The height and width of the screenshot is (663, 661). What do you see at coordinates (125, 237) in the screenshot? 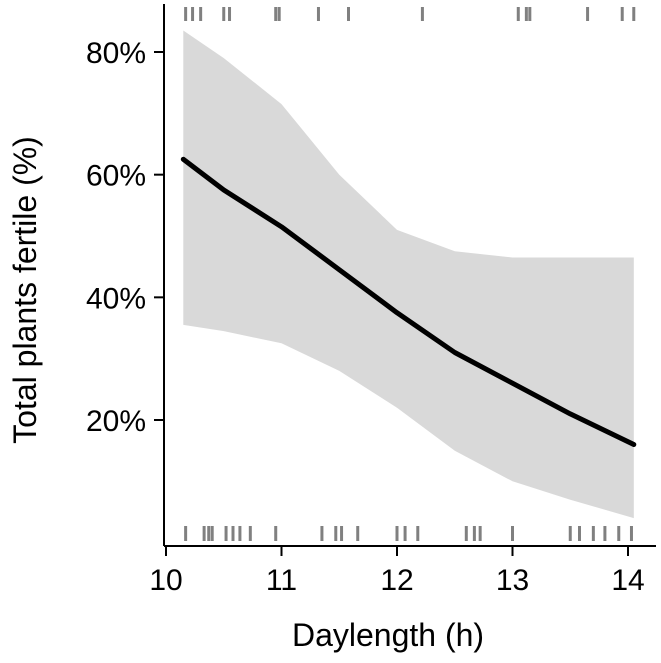
I see `y-ticks: 20% 40% 60% 80%` at bounding box center [125, 237].